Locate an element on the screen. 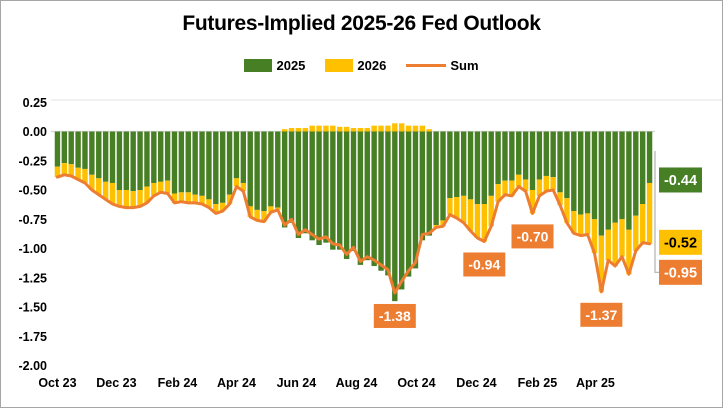  y-tick-label: -2.00 is located at coordinates (33, 366).